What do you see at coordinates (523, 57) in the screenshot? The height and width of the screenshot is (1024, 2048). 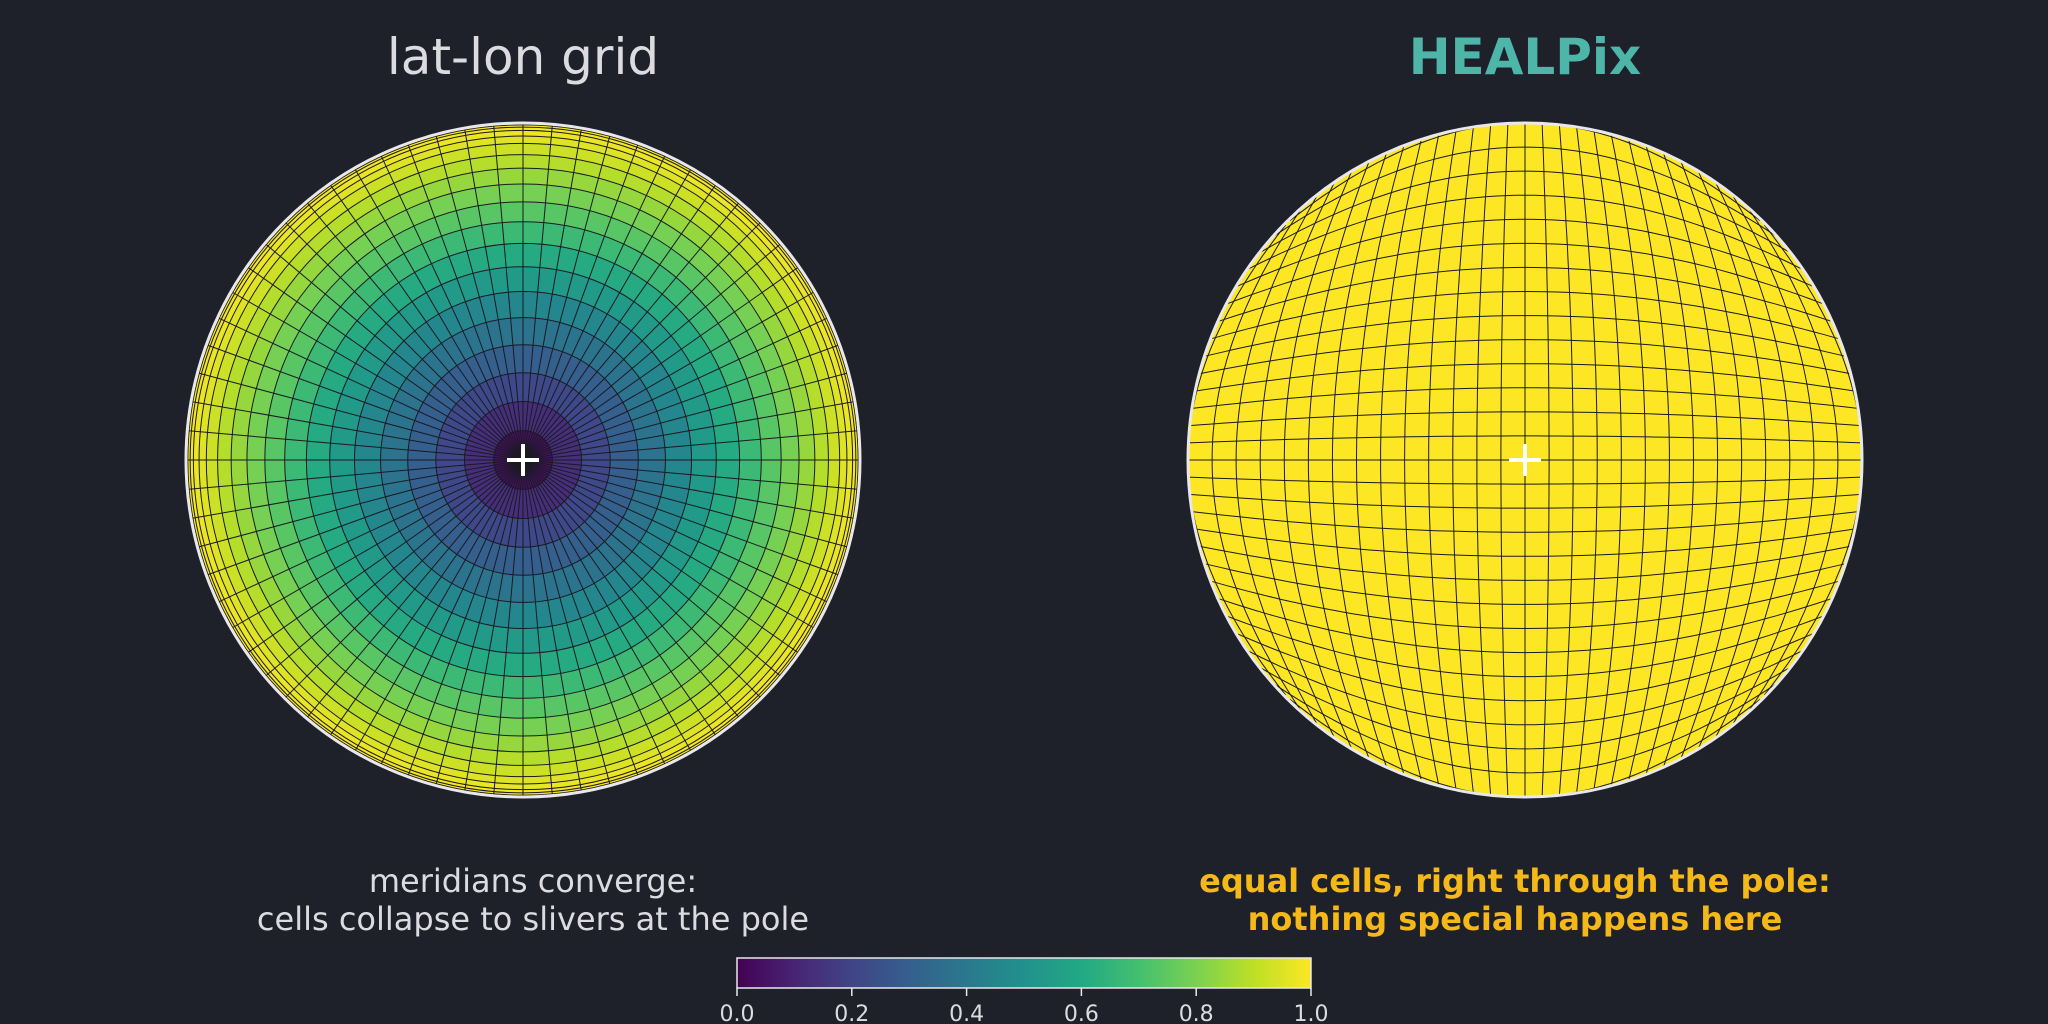 I see `latlon-title: lat-lon grid` at bounding box center [523, 57].